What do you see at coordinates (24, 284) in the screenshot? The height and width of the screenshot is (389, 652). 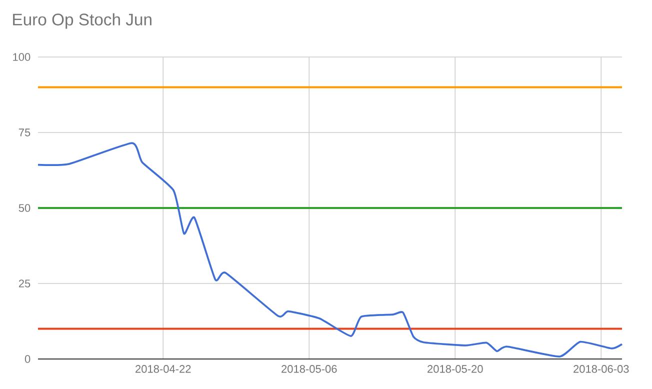 I see `y-tick-label: 25` at bounding box center [24, 284].